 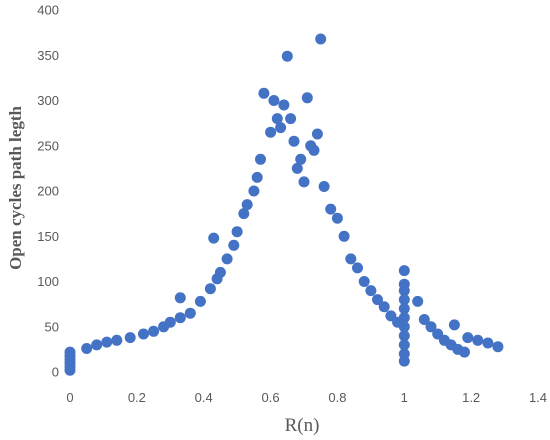 What do you see at coordinates (271, 397) in the screenshot?
I see `x-tick-label: 0.6` at bounding box center [271, 397].